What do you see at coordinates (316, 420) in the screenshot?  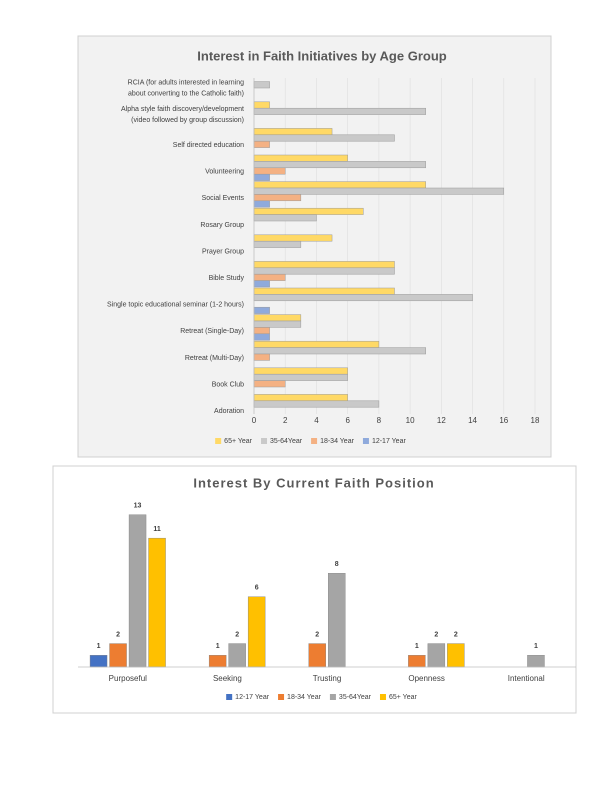 I see `x-tick-label: 4` at bounding box center [316, 420].